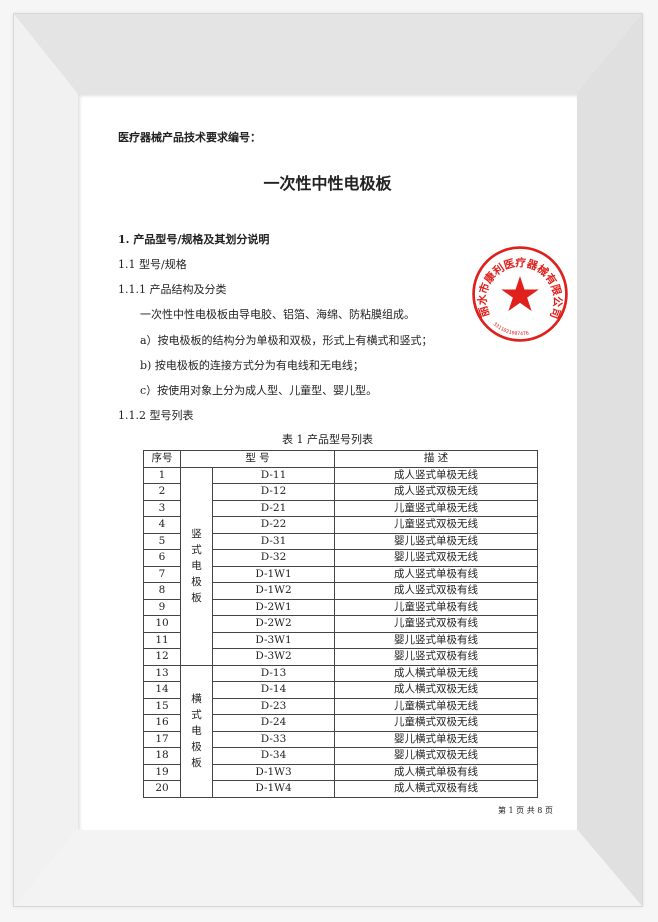  I want to click on cell-index: 6, so click(162, 558).